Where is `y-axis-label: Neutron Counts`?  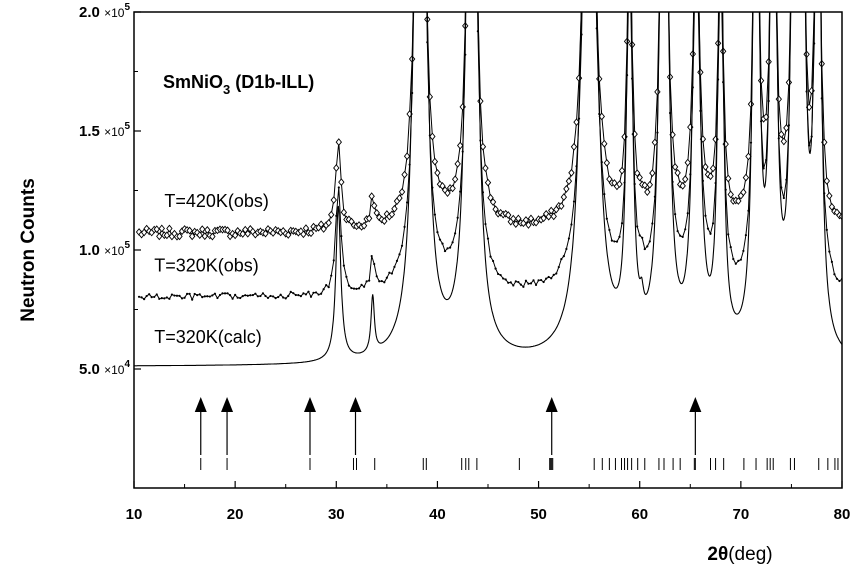 y-axis-label: Neutron Counts is located at coordinates (28, 250).